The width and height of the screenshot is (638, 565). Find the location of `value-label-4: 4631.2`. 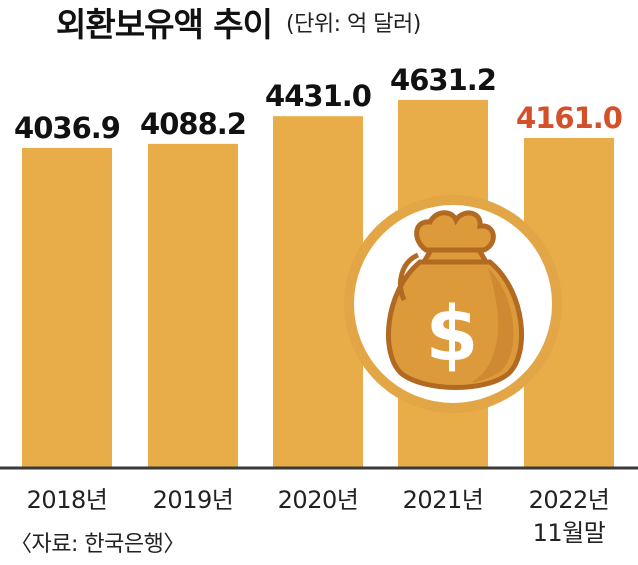

value-label-4: 4631.2 is located at coordinates (443, 80).